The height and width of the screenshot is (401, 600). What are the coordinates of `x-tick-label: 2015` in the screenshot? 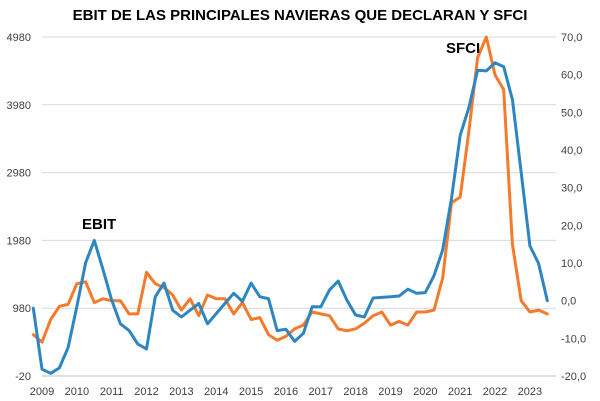 It's located at (251, 392).